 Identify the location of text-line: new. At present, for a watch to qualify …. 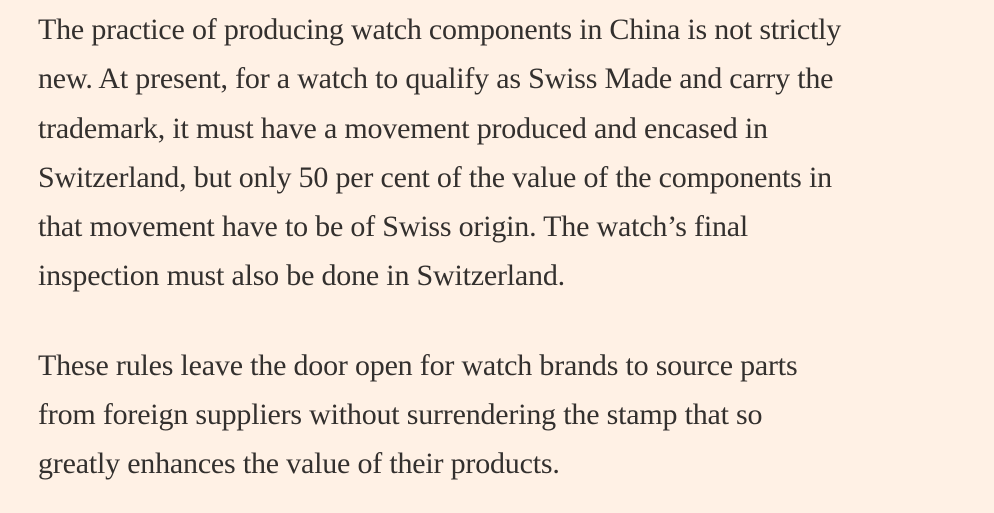
(436, 79).